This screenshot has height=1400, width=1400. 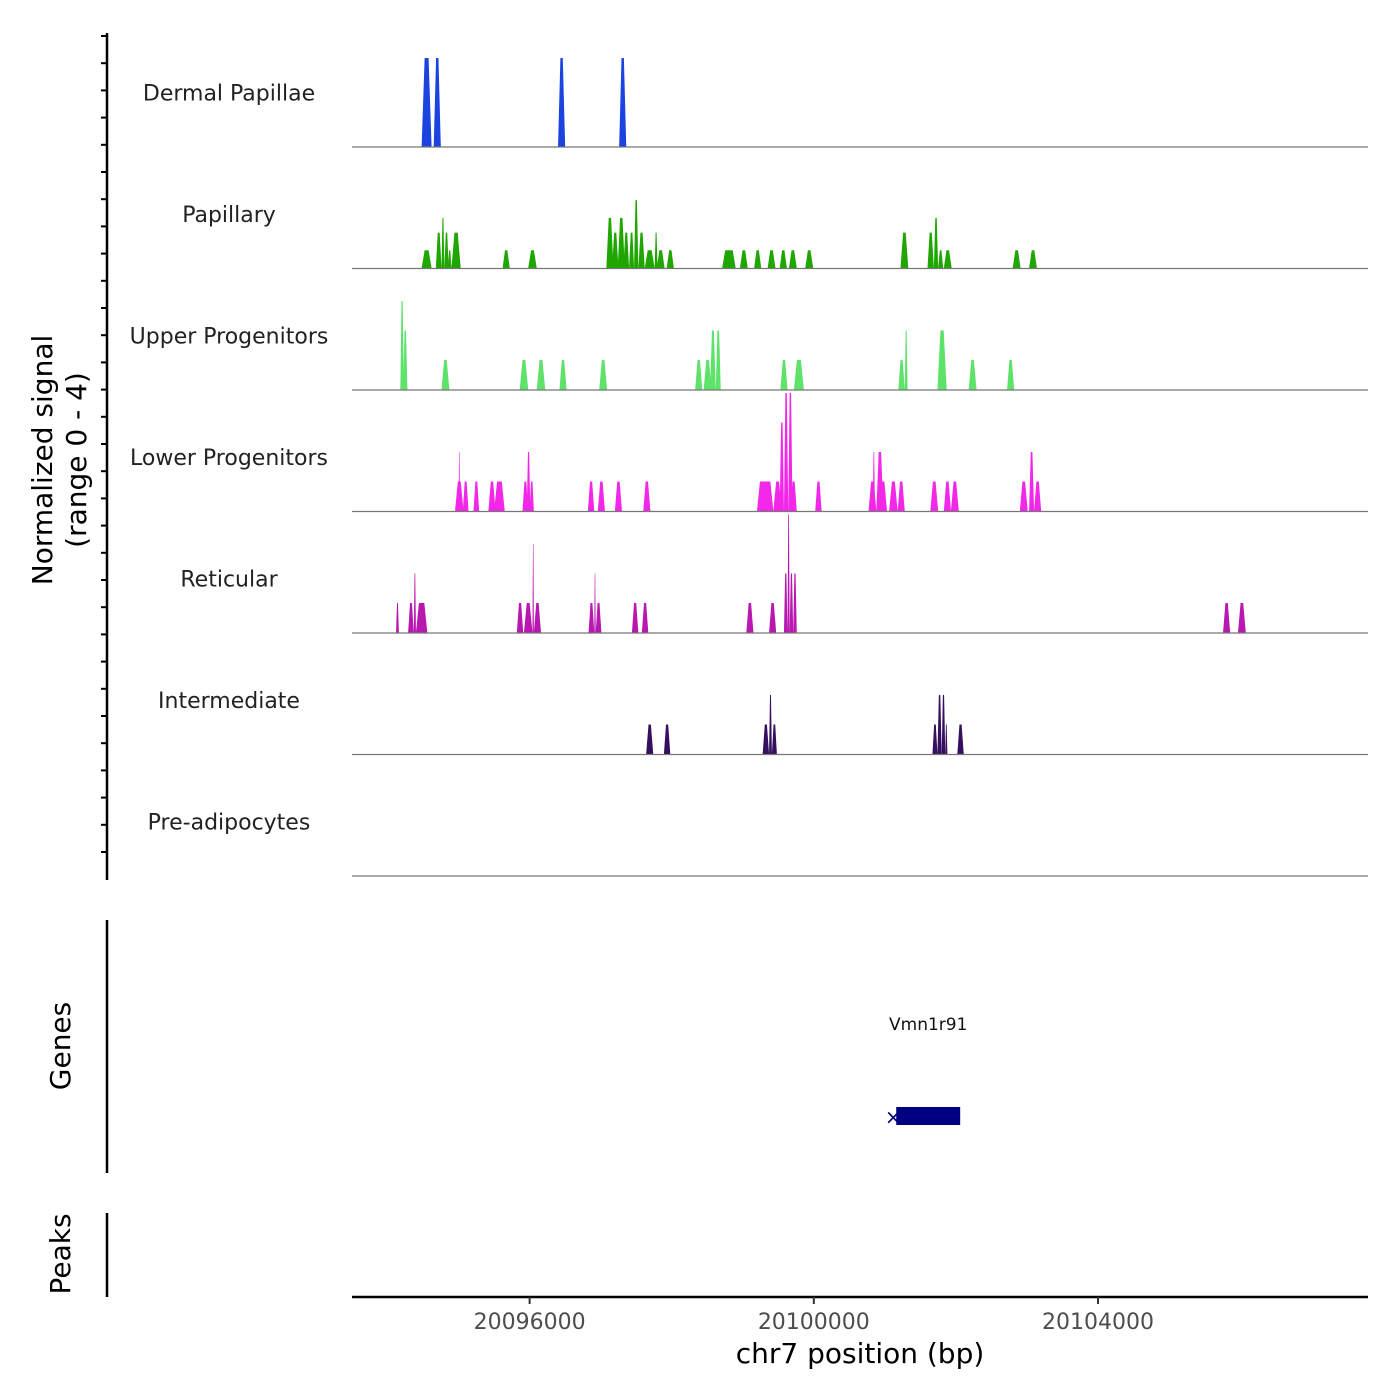 What do you see at coordinates (530, 1322) in the screenshot?
I see `x-tick-label: 20096000` at bounding box center [530, 1322].